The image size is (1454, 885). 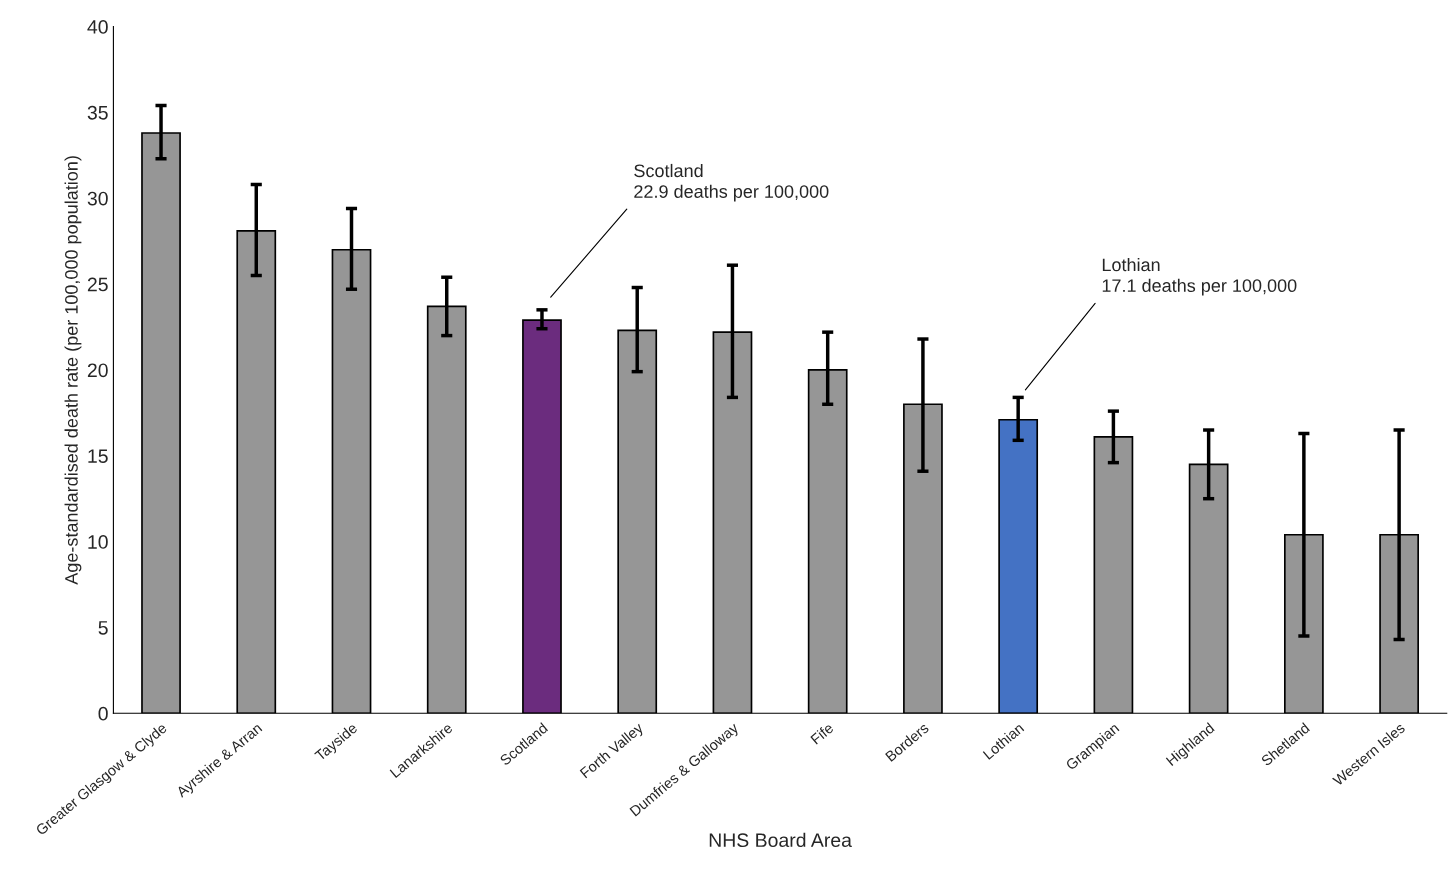 What do you see at coordinates (731, 182) in the screenshot?
I see `annotation: Scotland 22.9 deaths per 100,000` at bounding box center [731, 182].